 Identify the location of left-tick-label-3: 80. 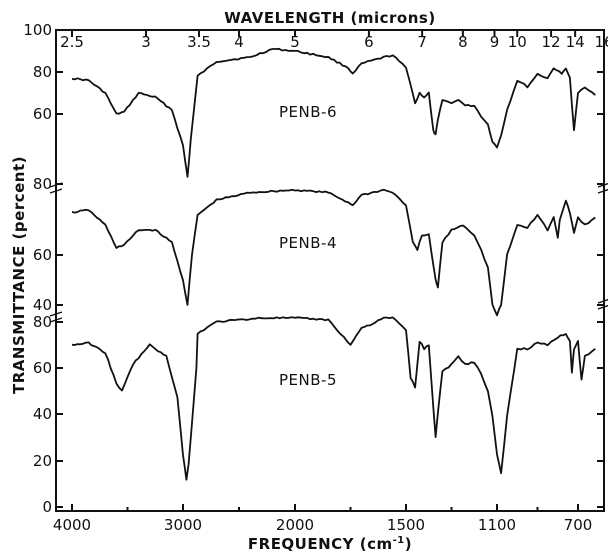
(42, 184).